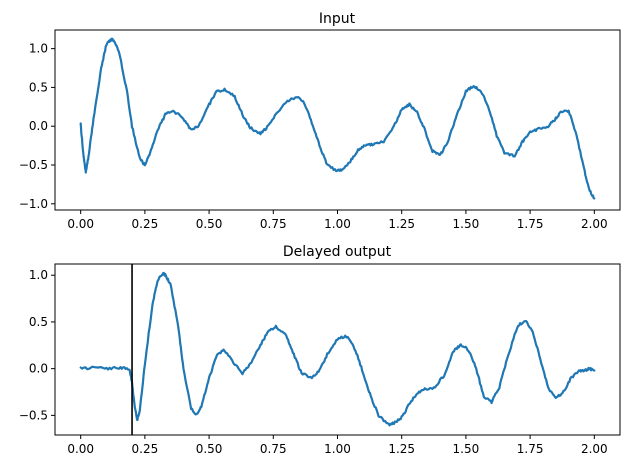 The image size is (630, 469). I want to click on delayed-output-x-tick-label: 1.25, so click(401, 449).